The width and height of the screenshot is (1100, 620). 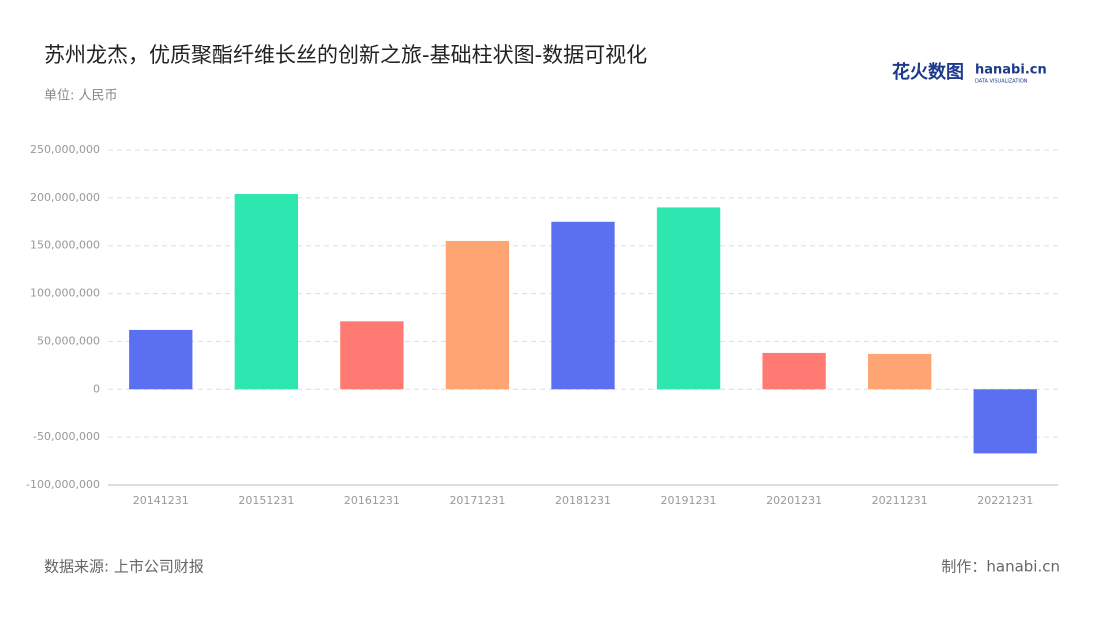 What do you see at coordinates (345, 55) in the screenshot?
I see `chart-title: 苏州龙杰，优质聚酯纤维长丝的创新之旅-基础柱状图-数据可视化` at bounding box center [345, 55].